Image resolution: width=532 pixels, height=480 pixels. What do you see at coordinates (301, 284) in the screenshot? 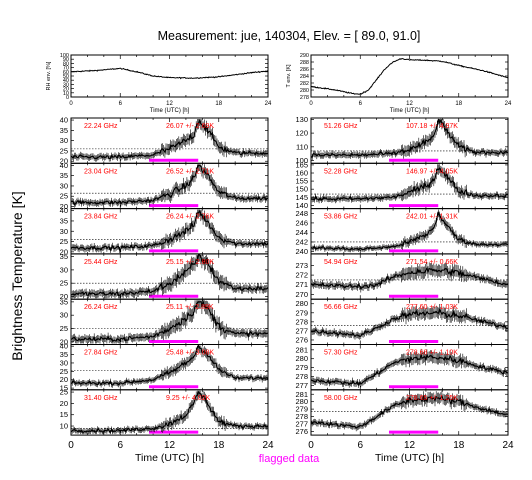
I see `y-tick-label: 271` at bounding box center [301, 284].